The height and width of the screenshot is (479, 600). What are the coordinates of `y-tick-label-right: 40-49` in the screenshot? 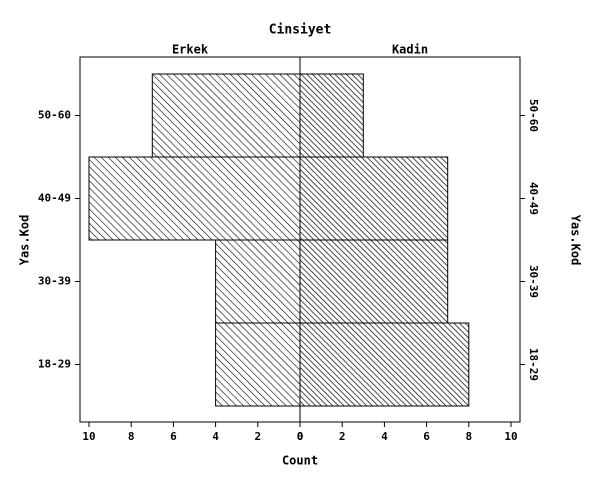 It's located at (533, 198).